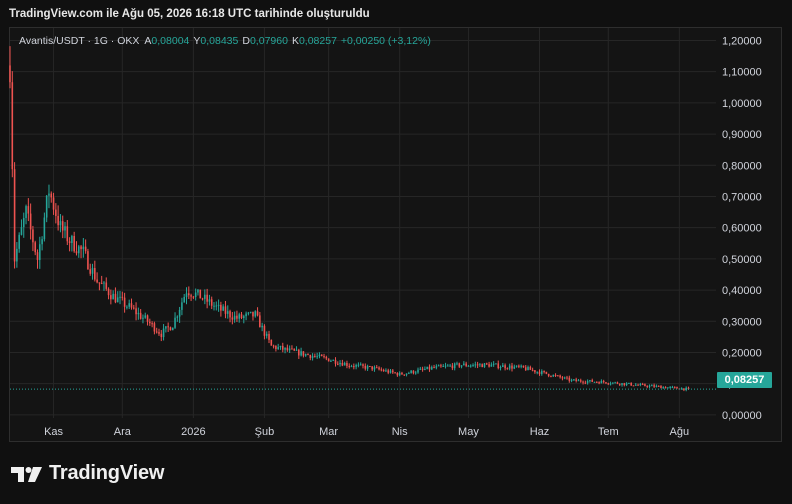 Image resolution: width=792 pixels, height=504 pixels. I want to click on open-label: A, so click(148, 41).